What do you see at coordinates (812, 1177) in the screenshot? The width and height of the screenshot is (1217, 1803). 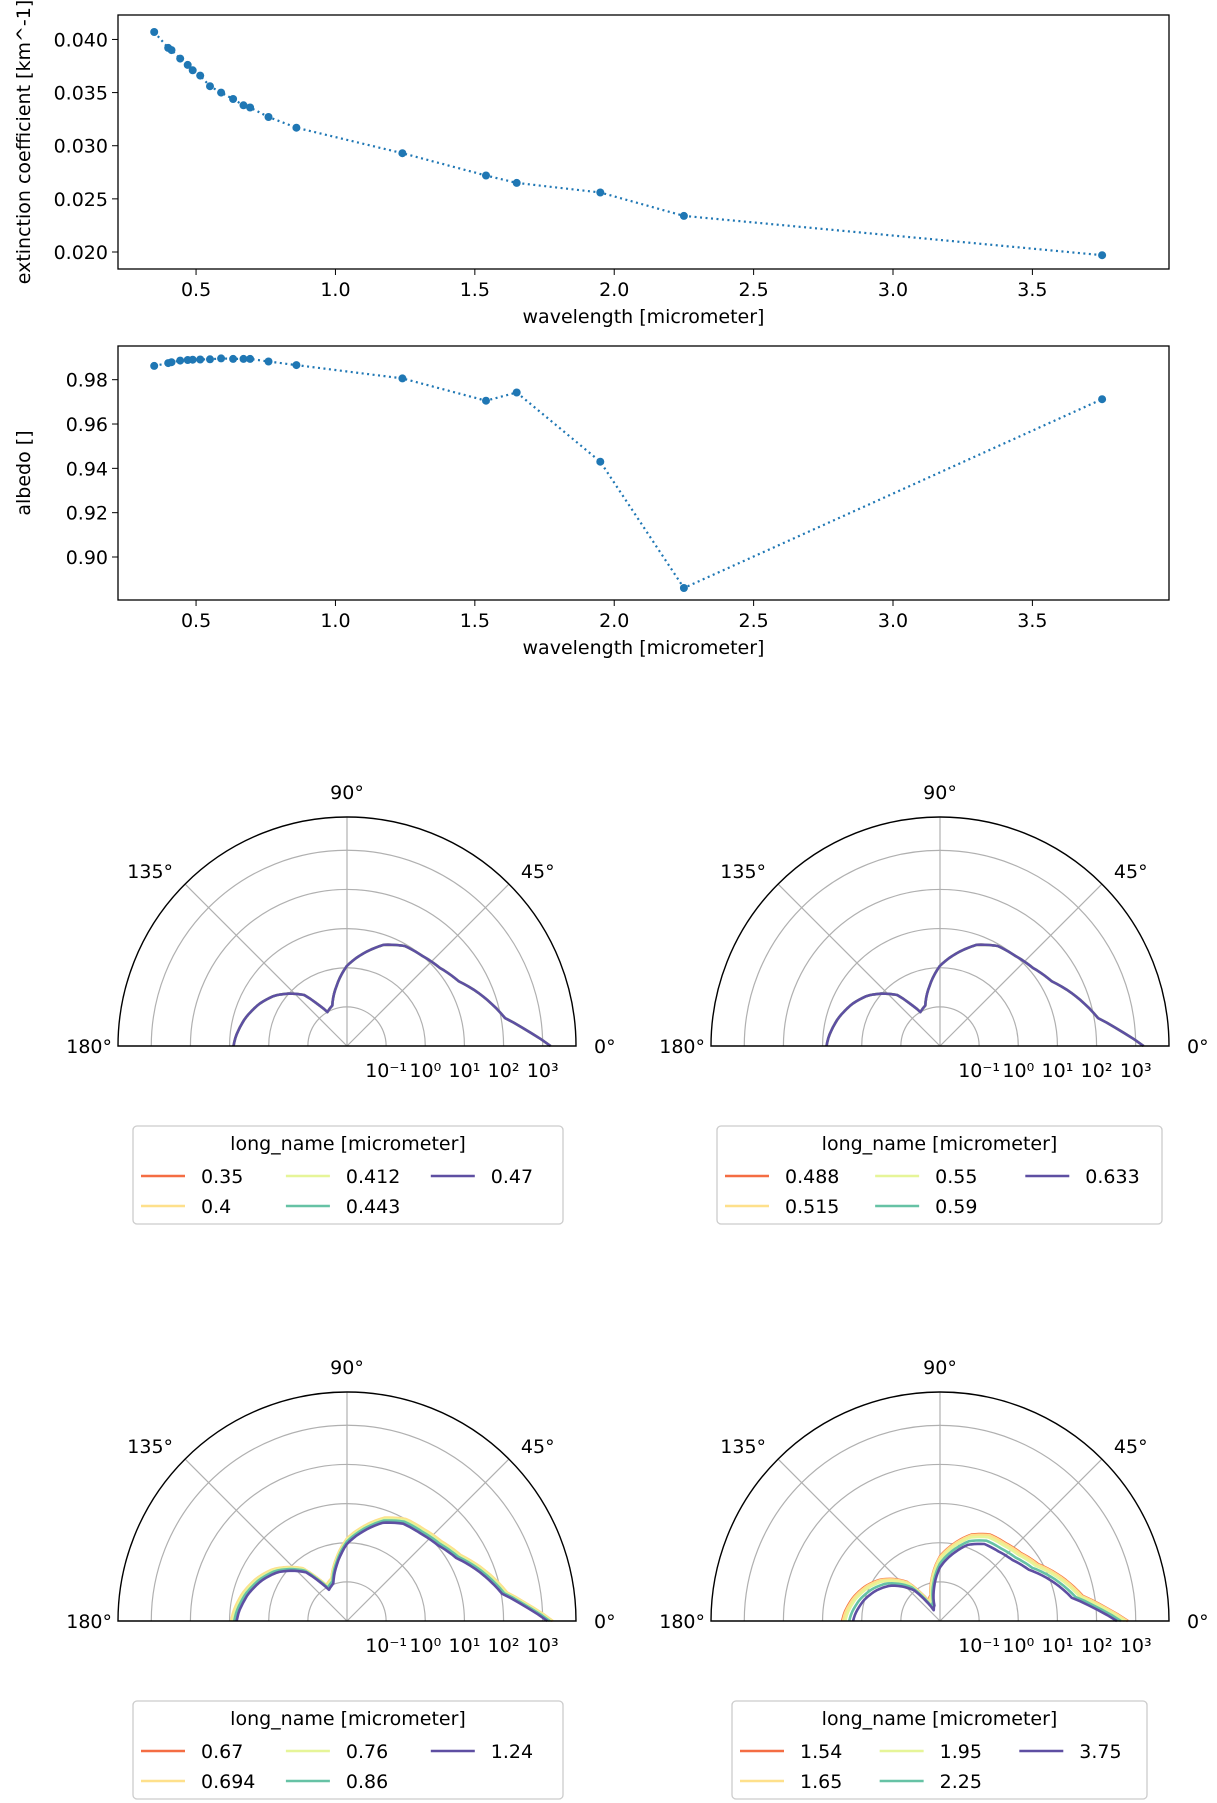 I see `polar-2-legend-label: 0.488` at bounding box center [812, 1177].